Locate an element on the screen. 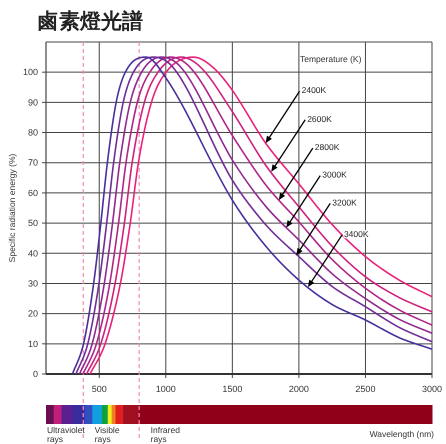 This screenshot has height=444, width=446. annotation: 2600K is located at coordinates (319, 119).